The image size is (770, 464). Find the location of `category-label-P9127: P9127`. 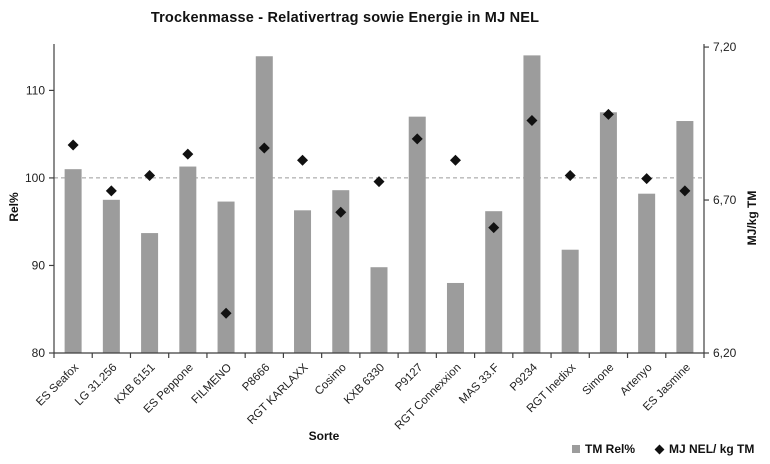

category-label-P9127: P9127 is located at coordinates (409, 378).